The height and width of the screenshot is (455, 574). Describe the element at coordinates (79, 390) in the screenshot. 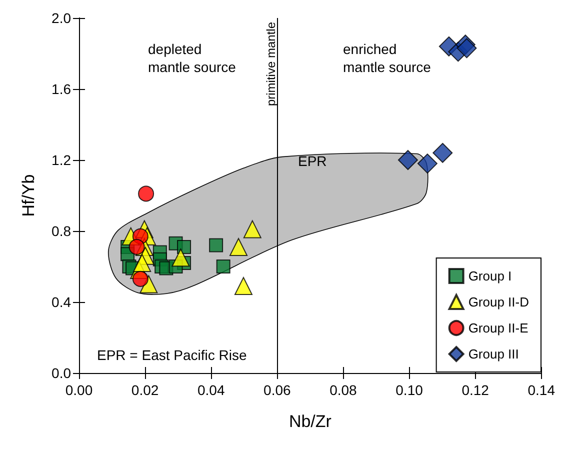

I see `x-tick-label: 0.00` at that location.